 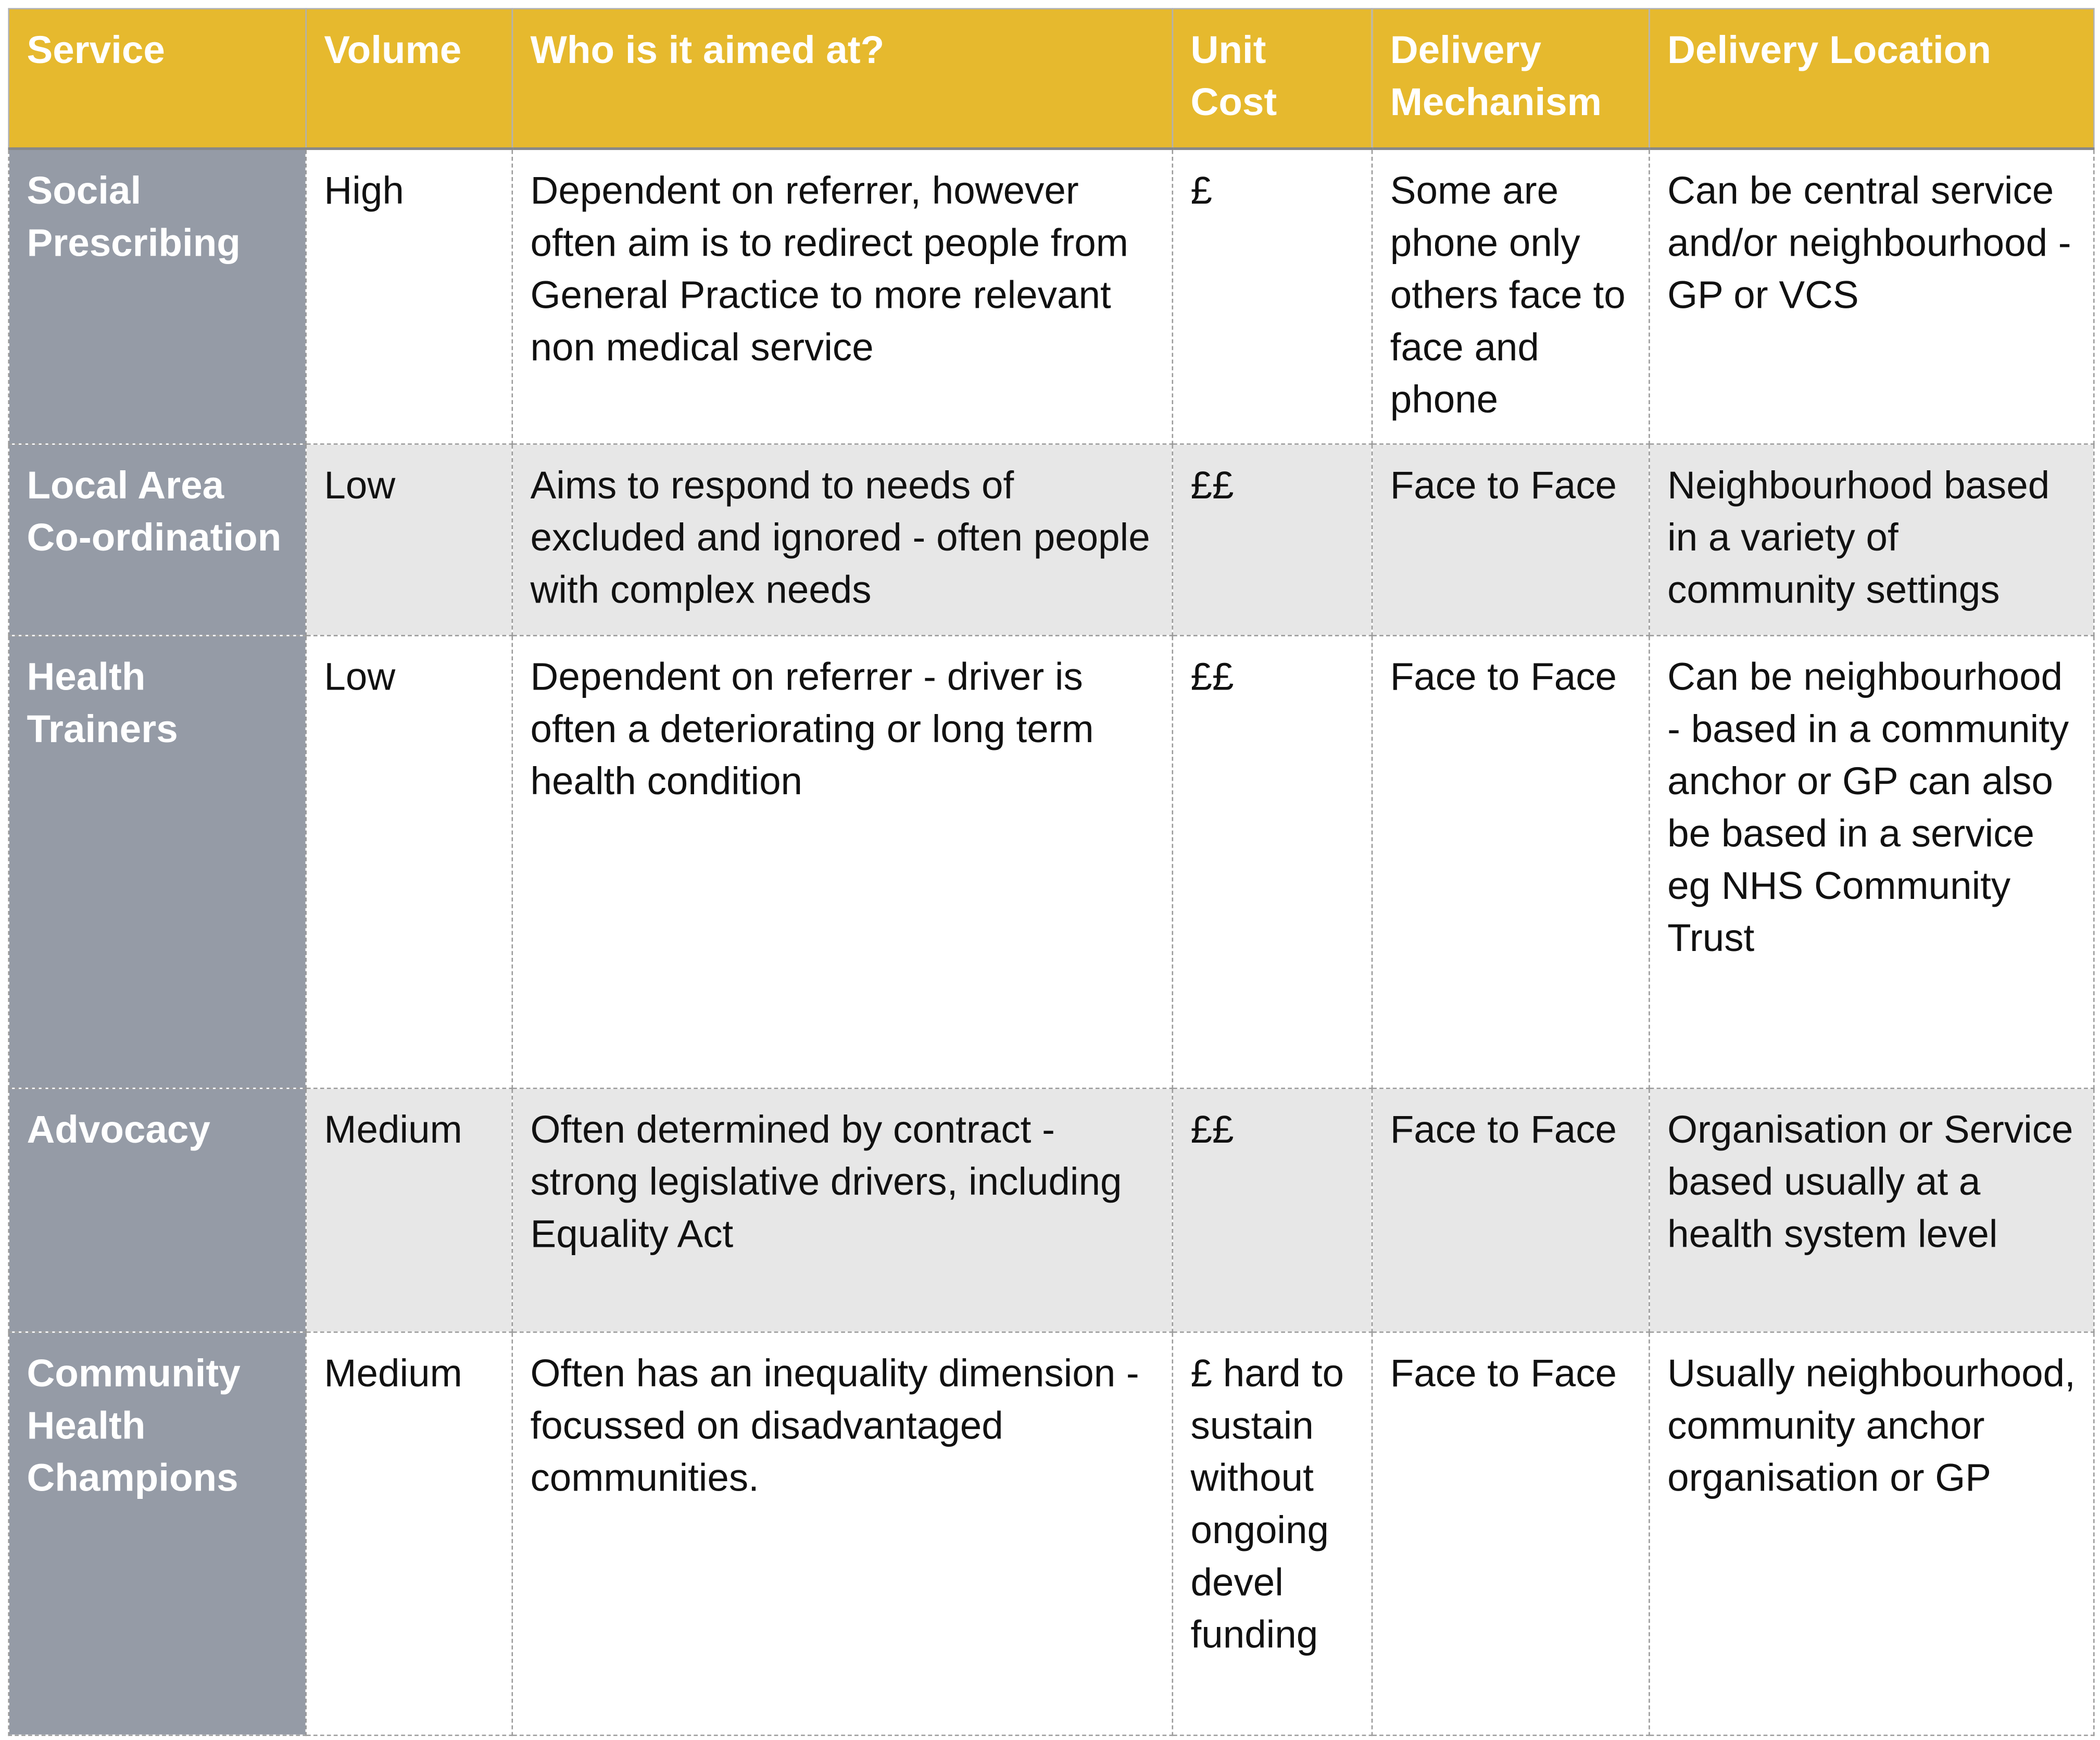 I want to click on row-header: Health Trainers, so click(x=158, y=862).